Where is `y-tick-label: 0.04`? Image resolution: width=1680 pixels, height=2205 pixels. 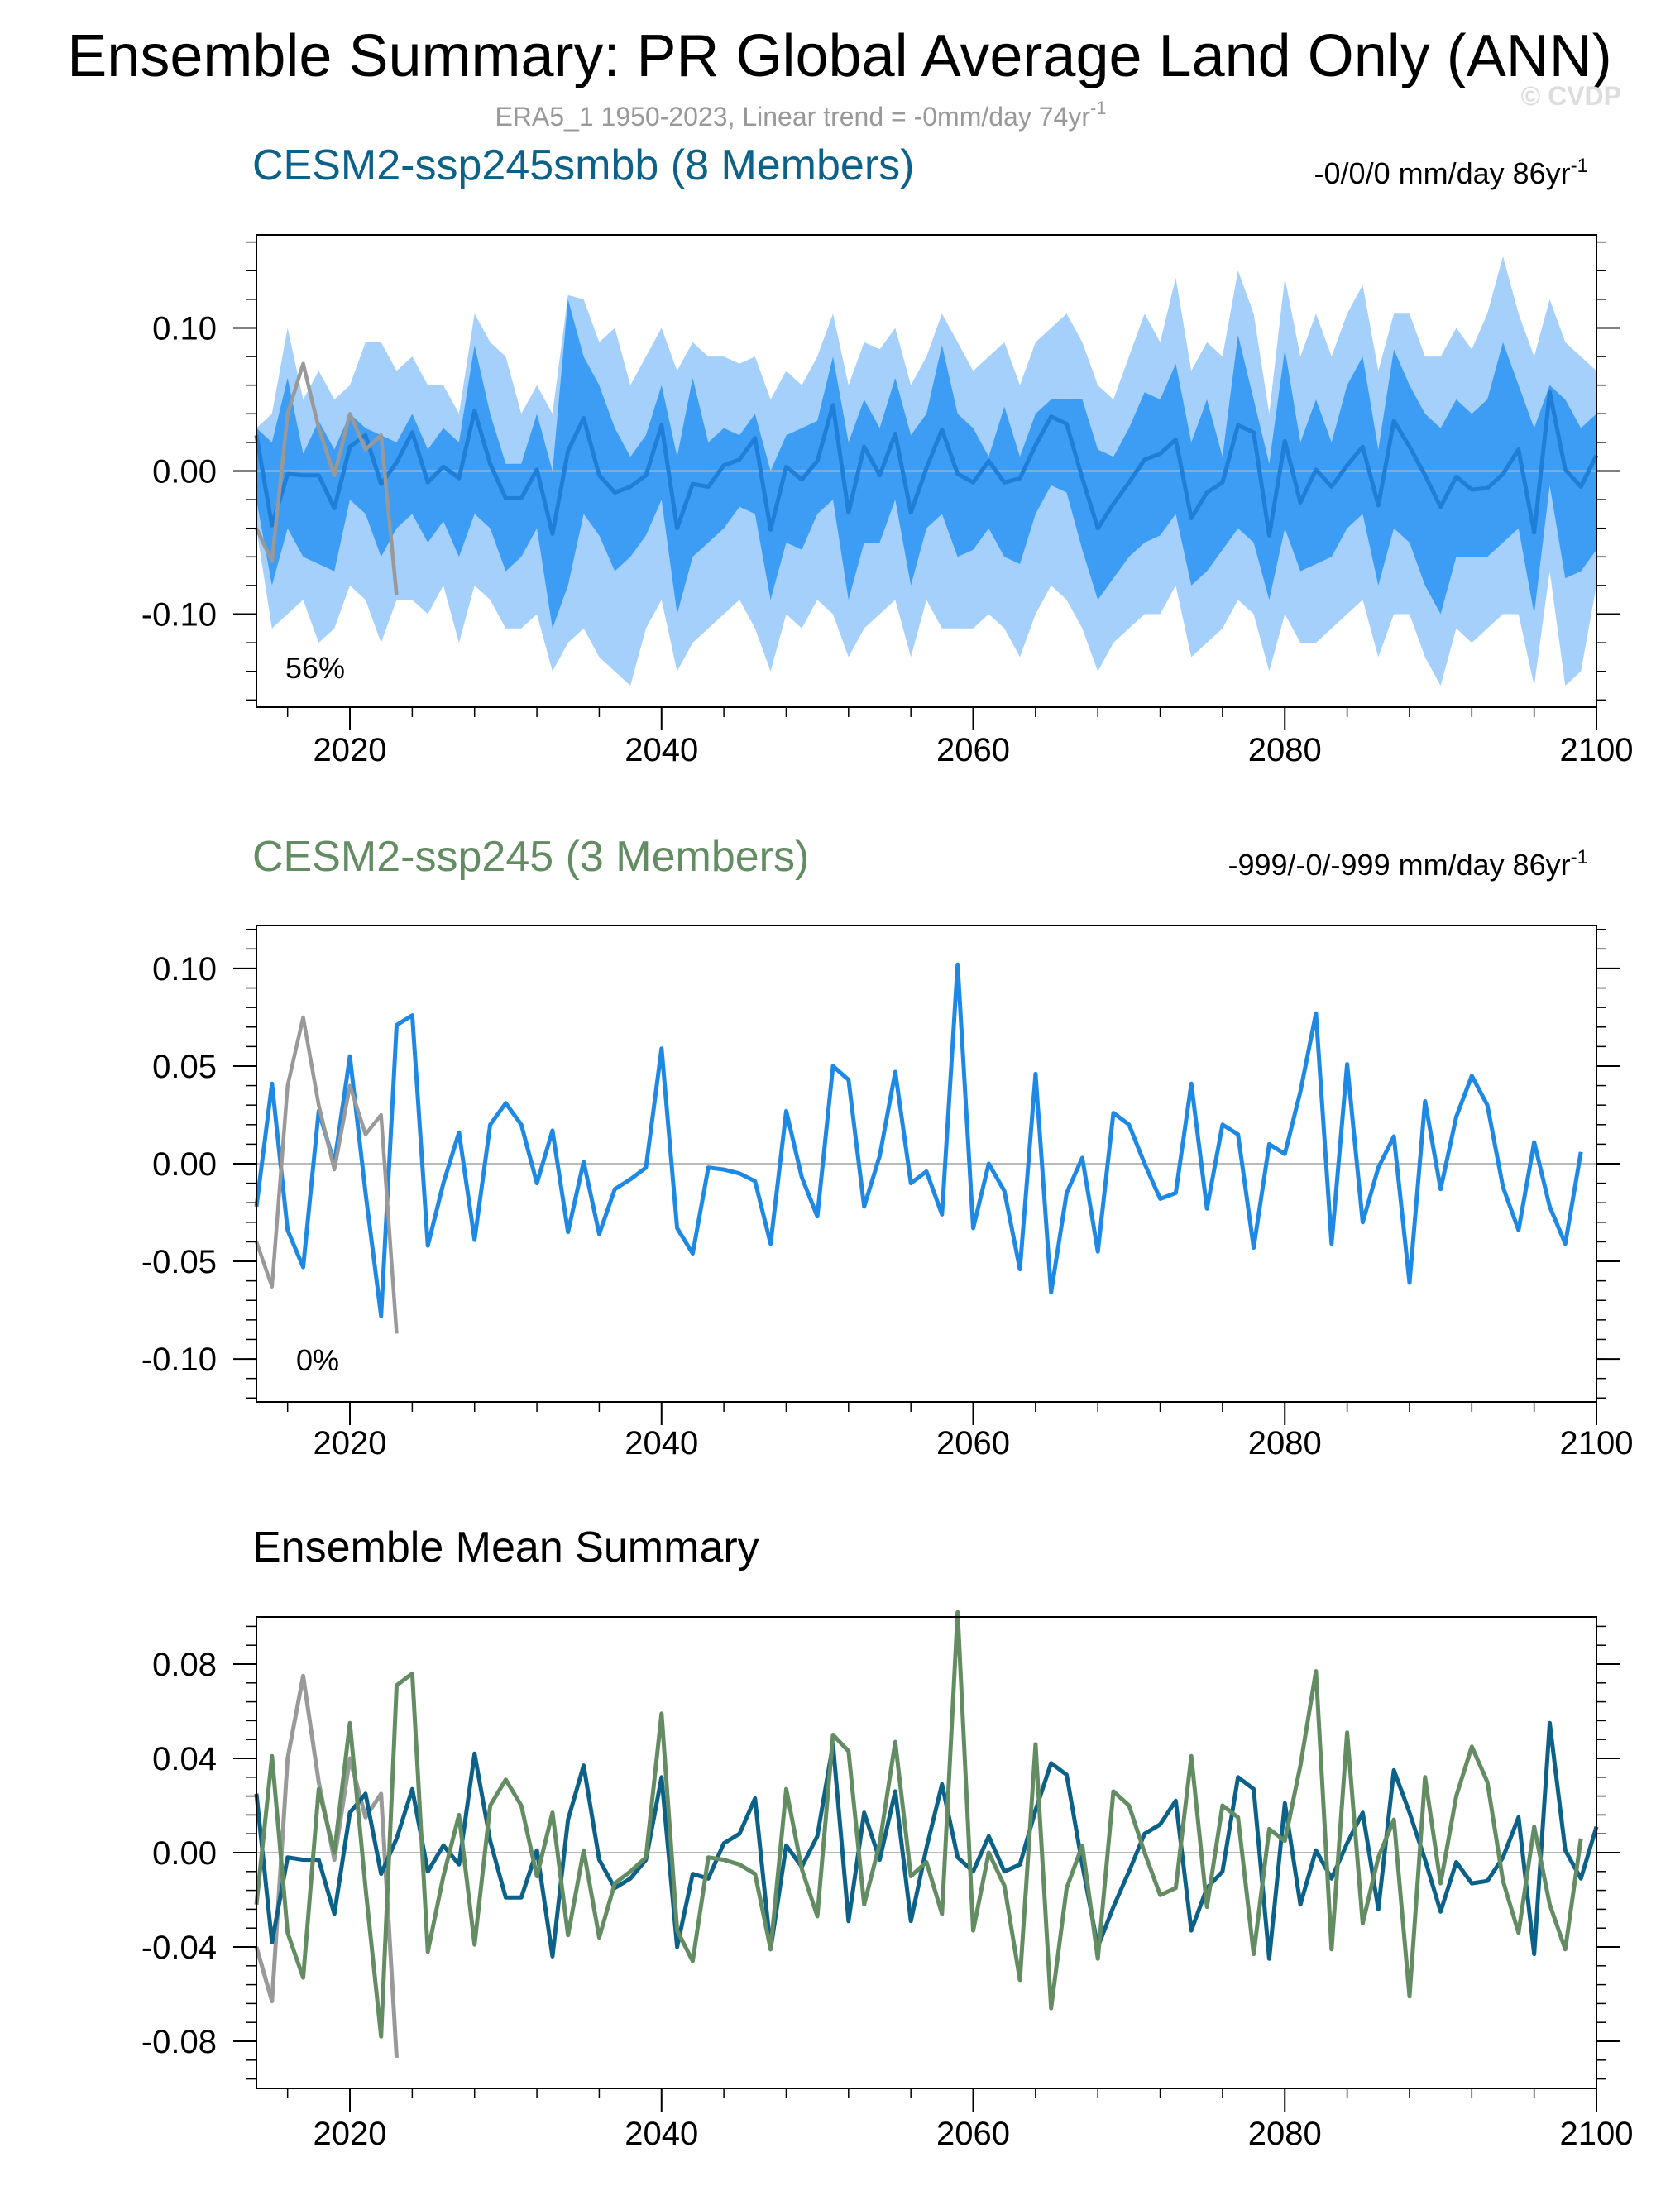 y-tick-label: 0.04 is located at coordinates (184, 1759).